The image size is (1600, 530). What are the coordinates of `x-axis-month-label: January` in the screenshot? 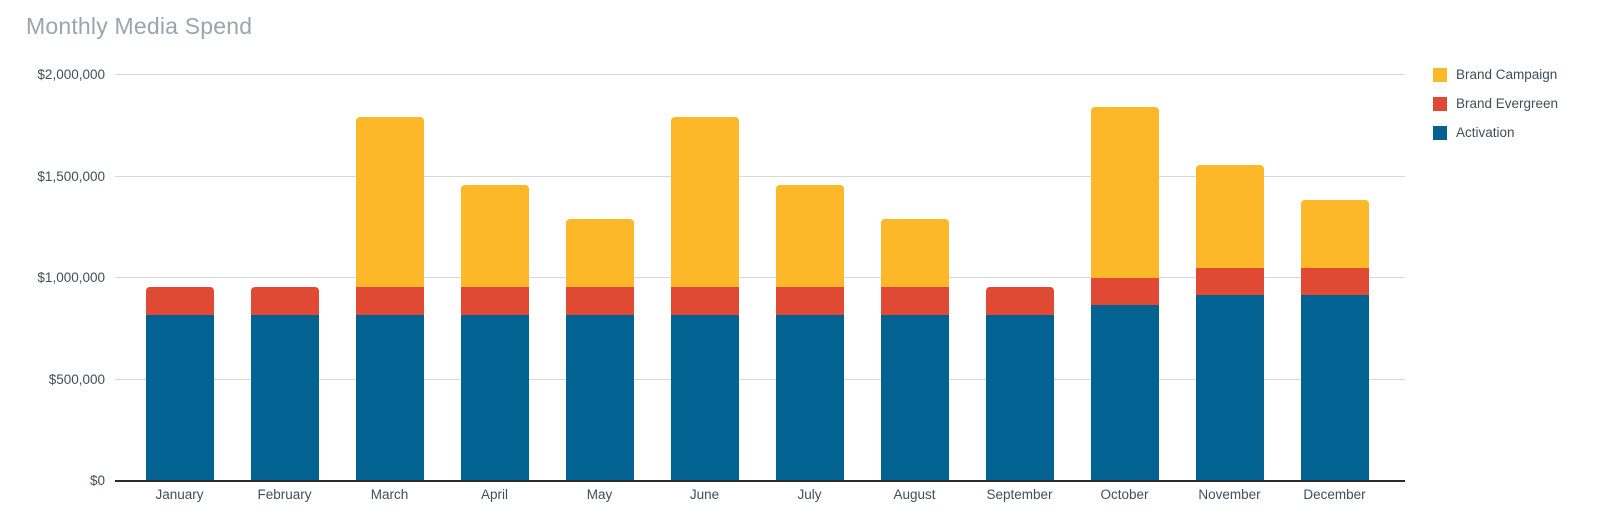 It's located at (179, 494).